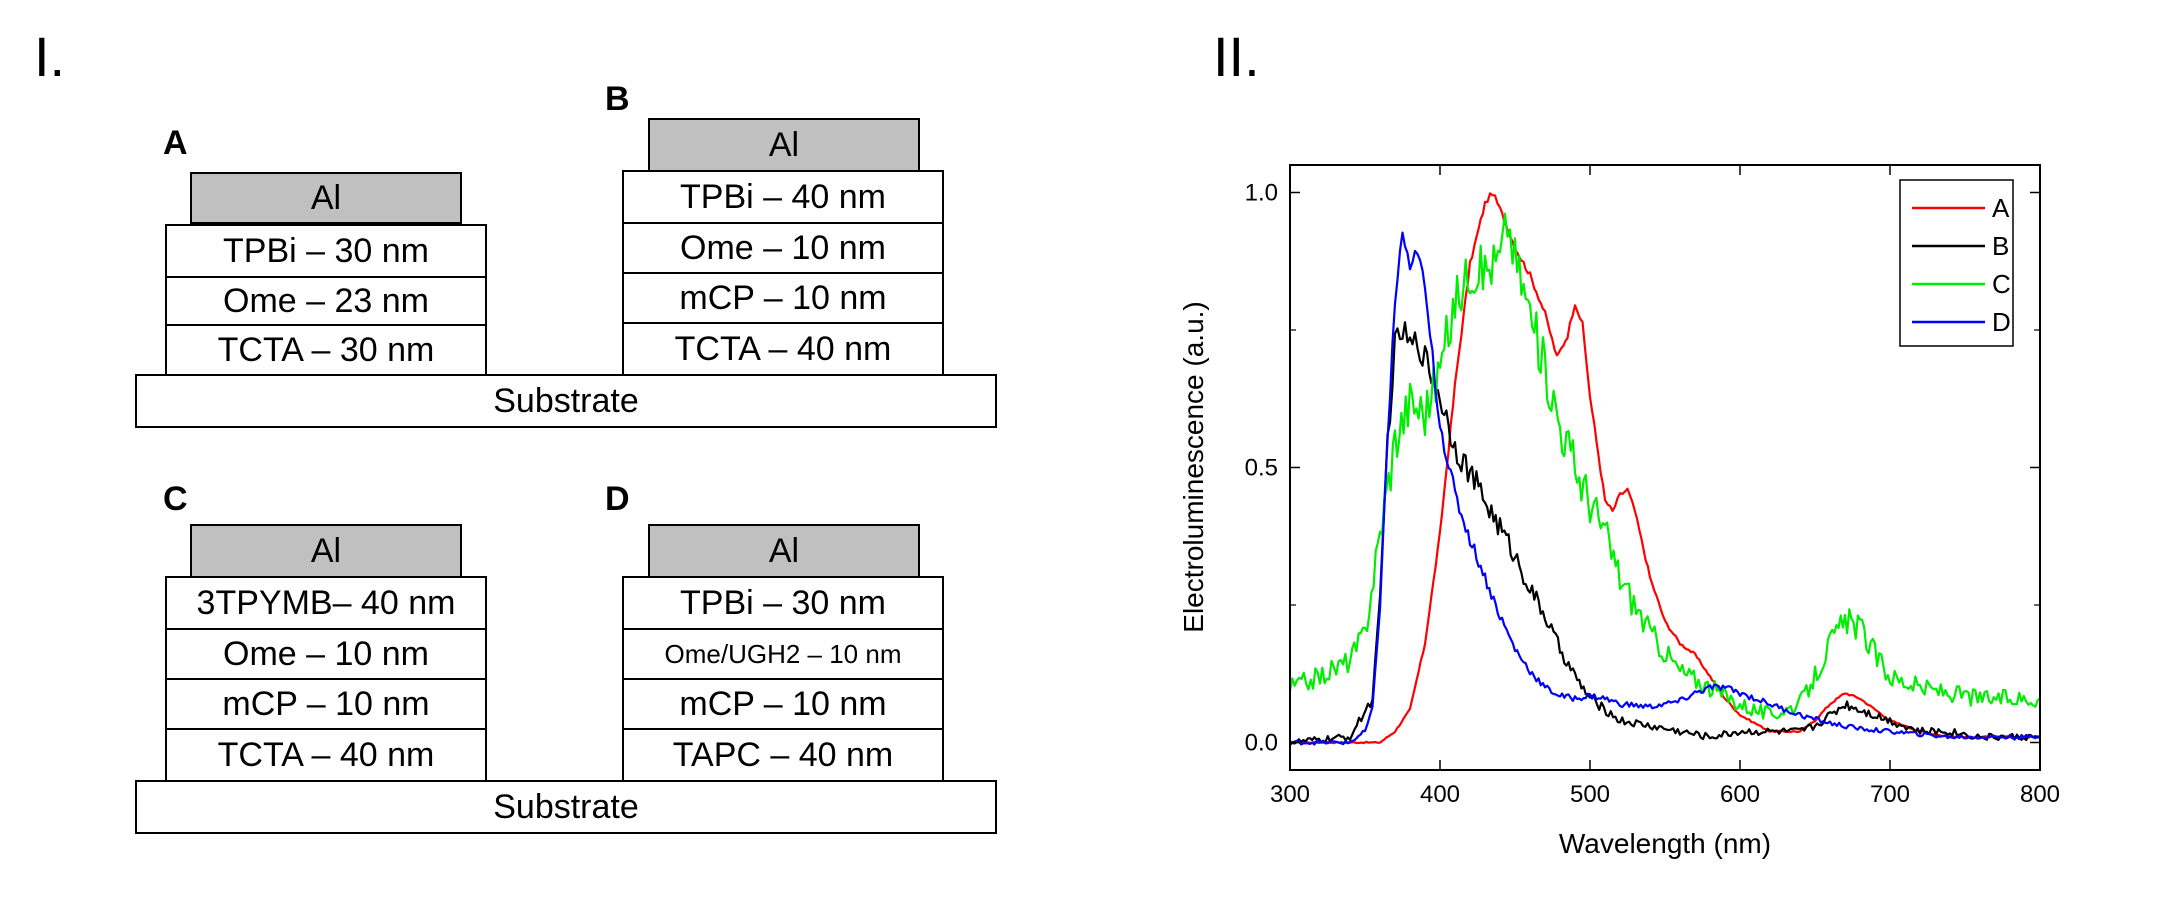 This screenshot has width=2169, height=903. Describe the element at coordinates (783, 603) in the screenshot. I see `device-d-layer-1: TPBi – 30 nm` at that location.